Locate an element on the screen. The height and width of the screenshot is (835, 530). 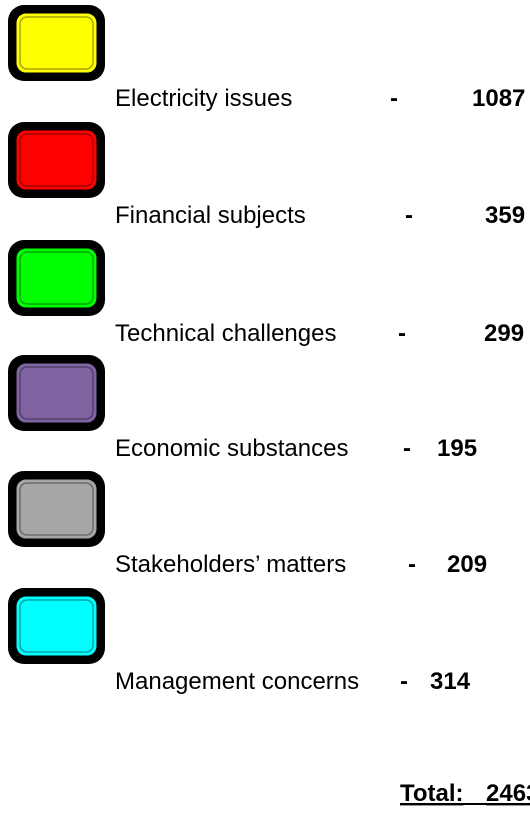
total-label: Total: is located at coordinates (432, 793).